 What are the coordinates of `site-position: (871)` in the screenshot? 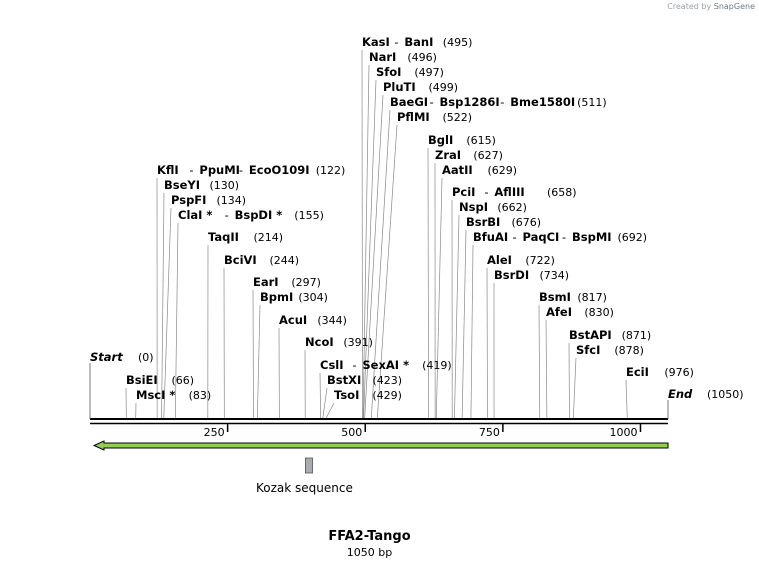 It's located at (637, 335).